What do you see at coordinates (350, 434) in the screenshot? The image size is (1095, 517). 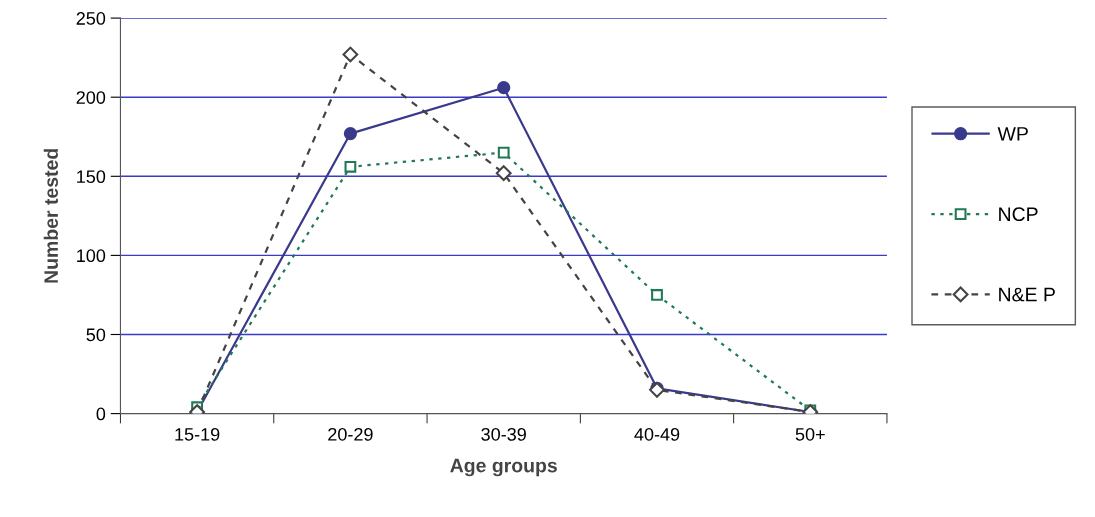 I see `x-tick-label: 20-29` at bounding box center [350, 434].